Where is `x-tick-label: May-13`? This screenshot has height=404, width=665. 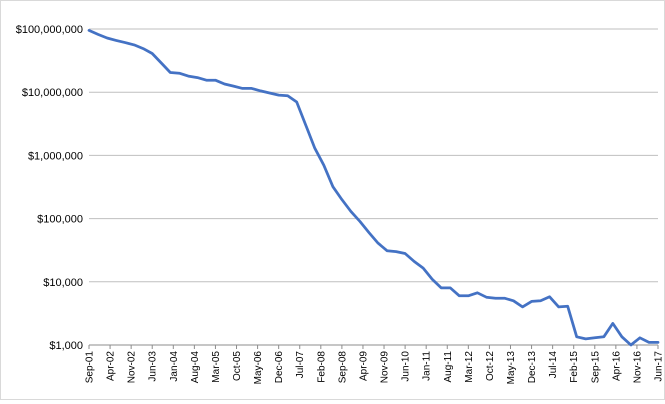
x-tick-label: May-13 is located at coordinates (511, 368).